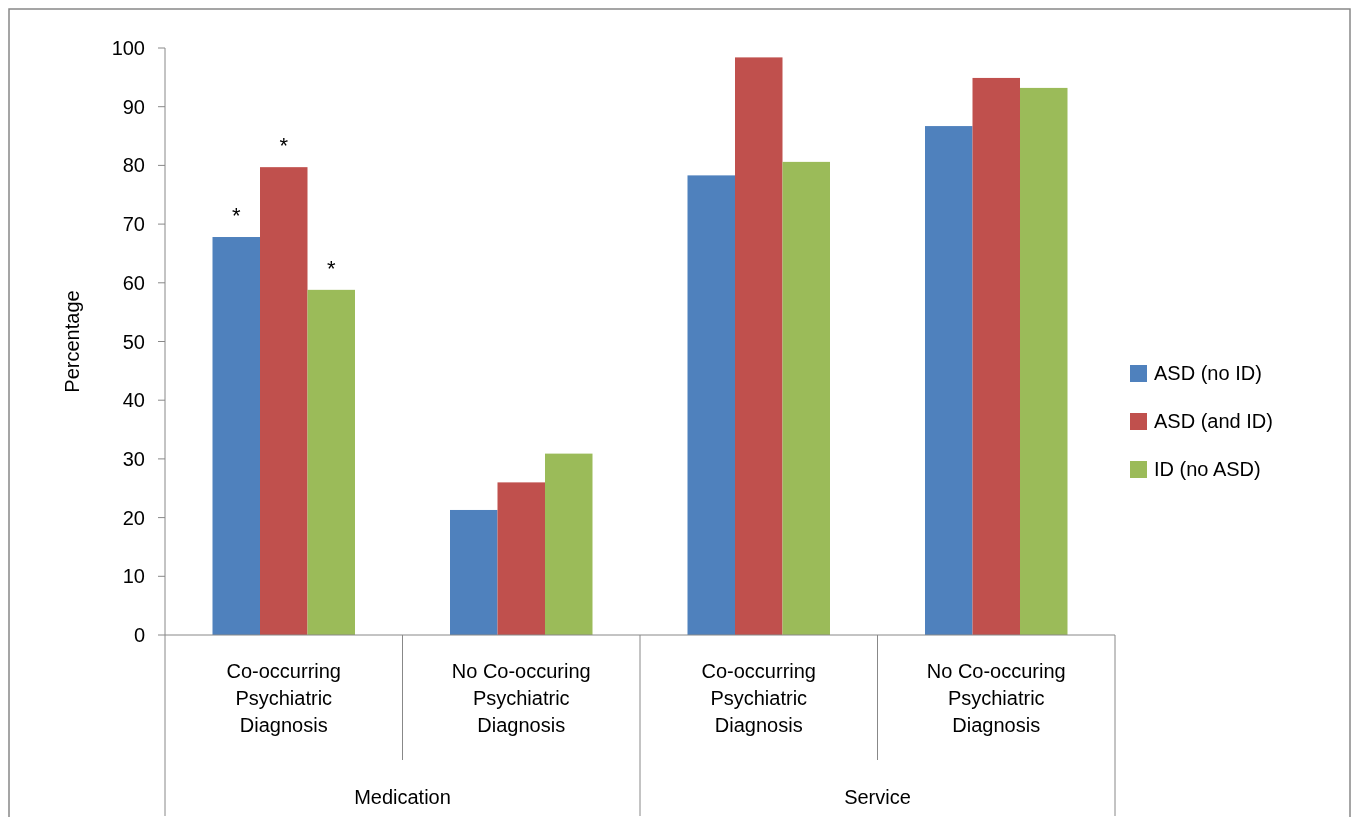 This screenshot has height=817, width=1355. I want to click on y-tick-label: 80, so click(133, 165).